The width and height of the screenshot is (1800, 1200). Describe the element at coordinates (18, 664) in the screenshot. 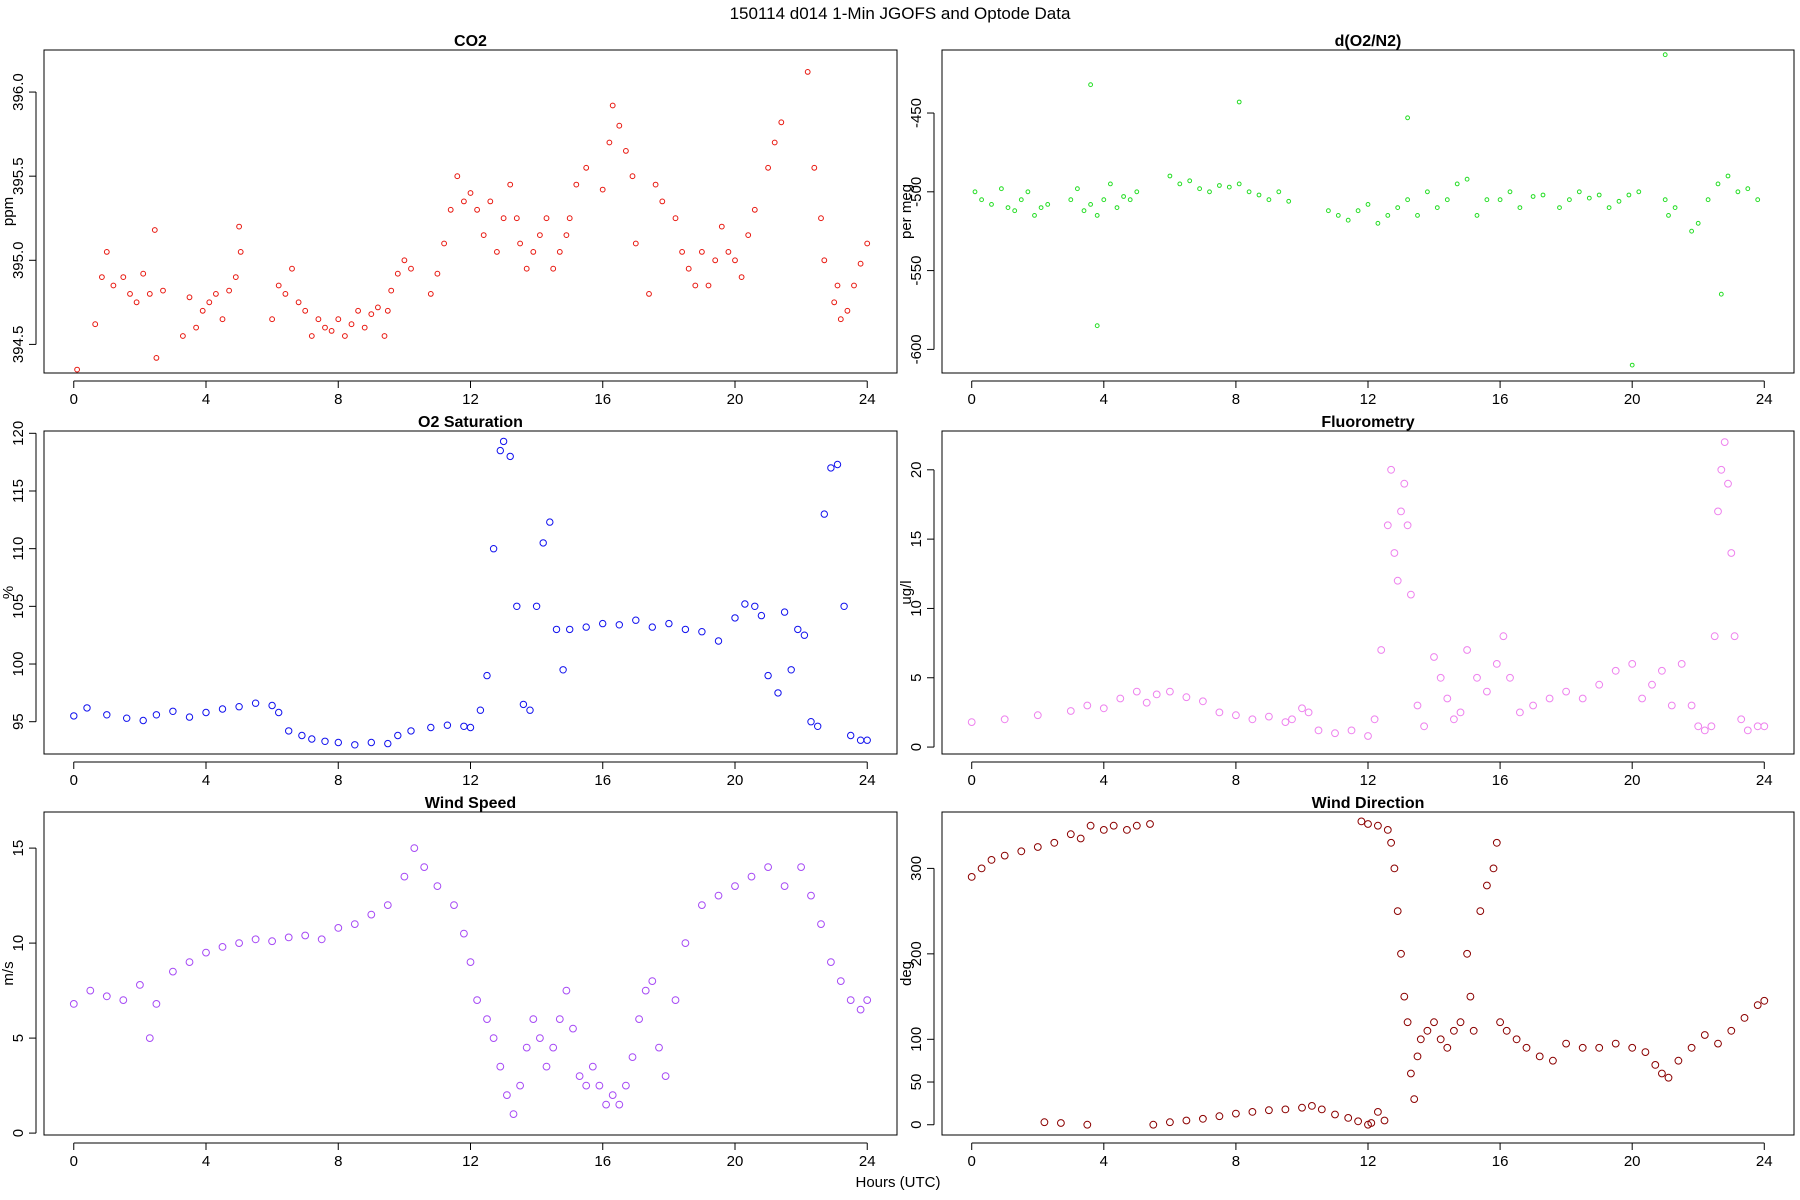

I see `y-tick-label: 100` at that location.